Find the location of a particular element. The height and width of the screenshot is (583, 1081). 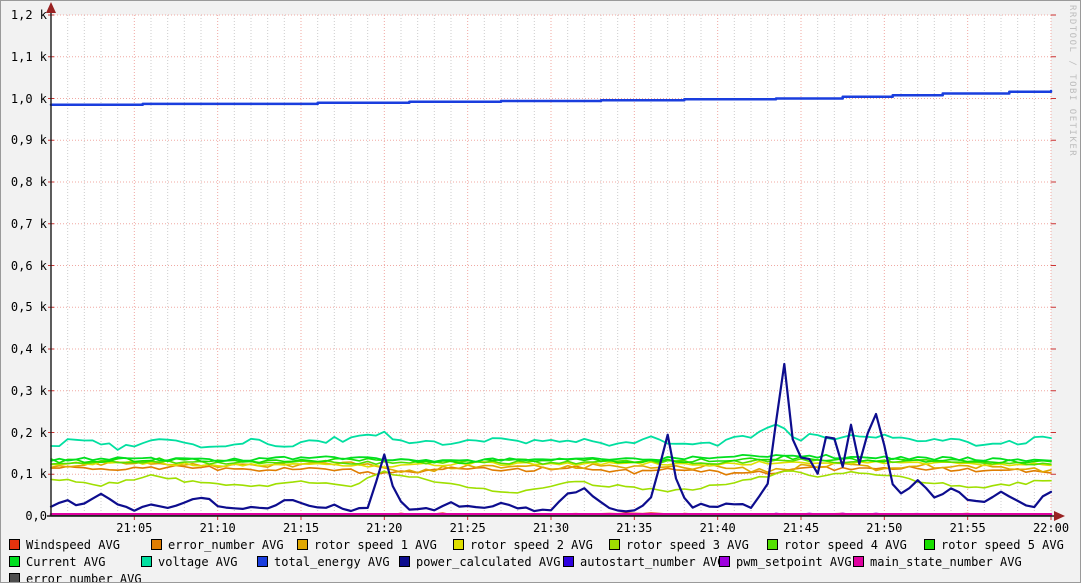

legend-label: rotor speed 3 AVG is located at coordinates (687, 544).